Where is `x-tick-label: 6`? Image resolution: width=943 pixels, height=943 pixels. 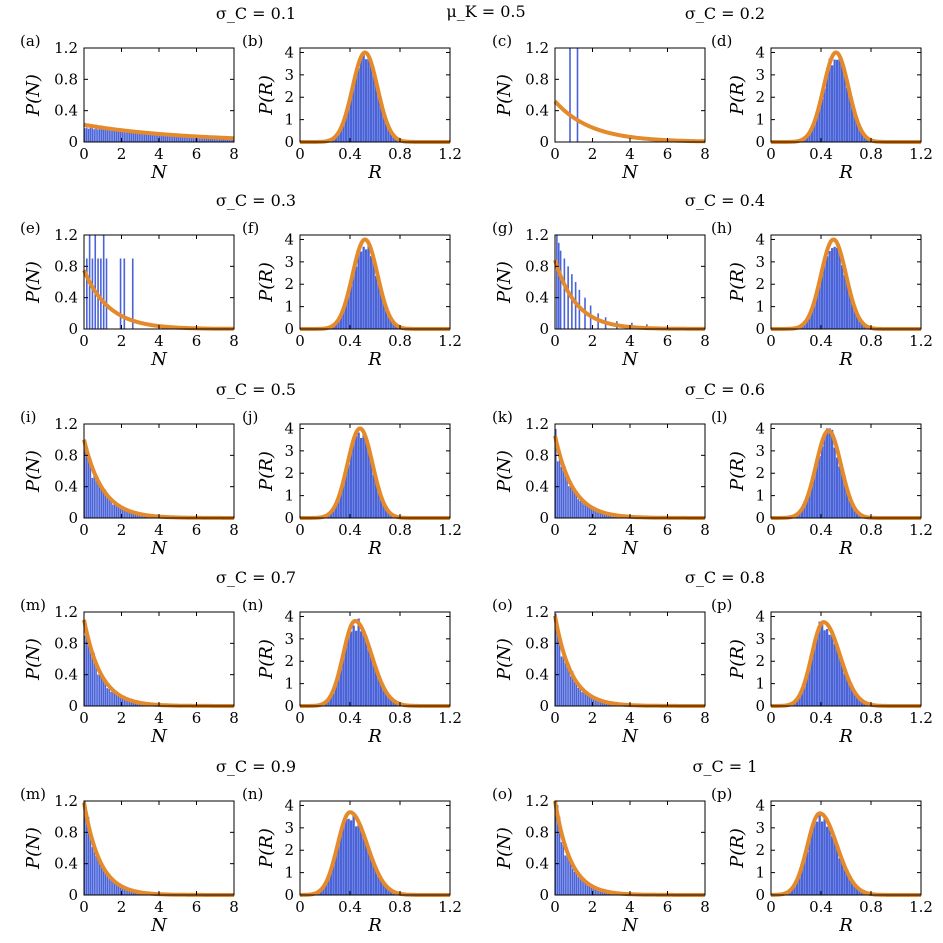
x-tick-label: 6 is located at coordinates (668, 718).